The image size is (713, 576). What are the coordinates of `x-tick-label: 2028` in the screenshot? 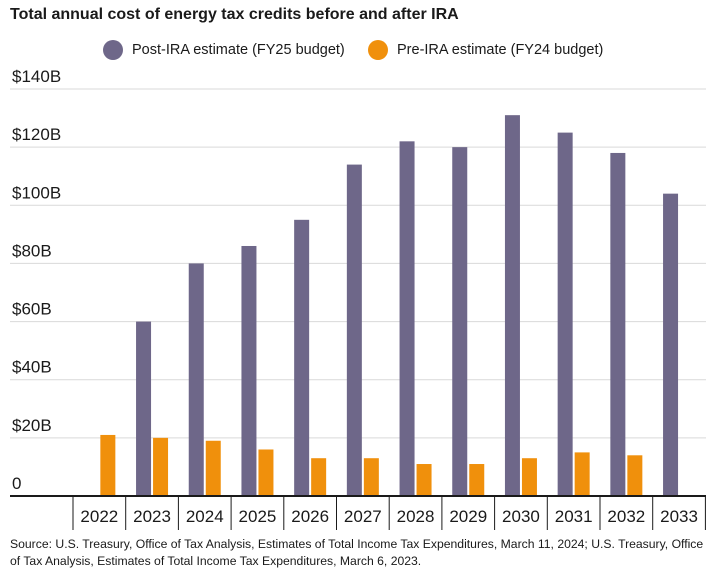 It's located at (416, 516).